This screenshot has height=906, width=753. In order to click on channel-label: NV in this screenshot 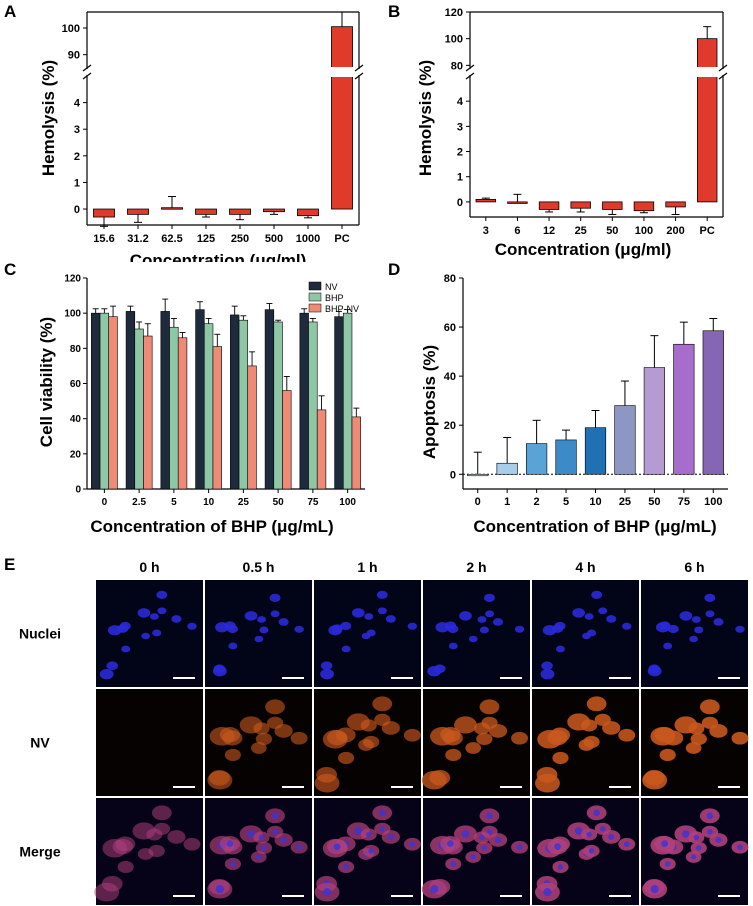, I will do `click(40, 743)`.